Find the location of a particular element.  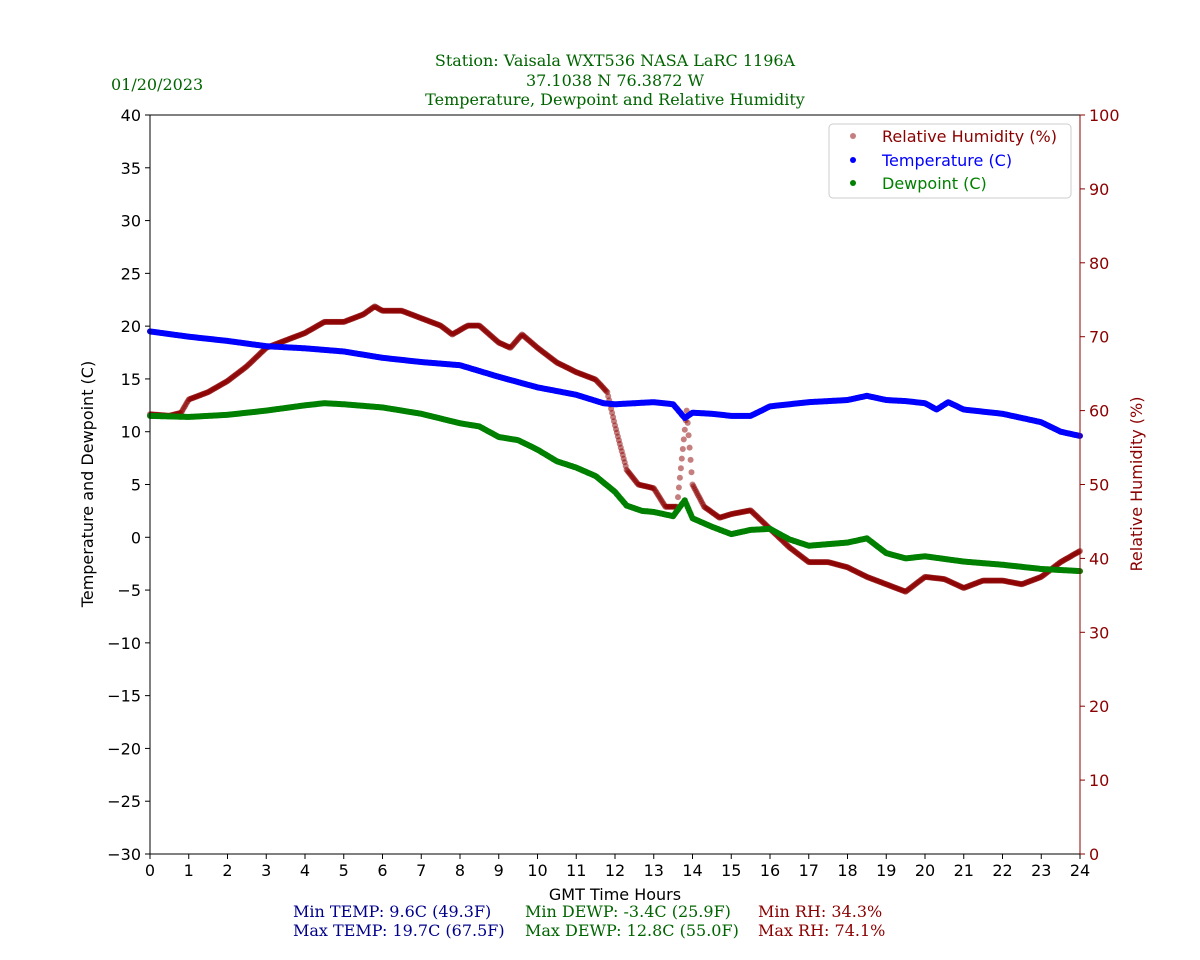

x-tick-label: 5 is located at coordinates (344, 870).